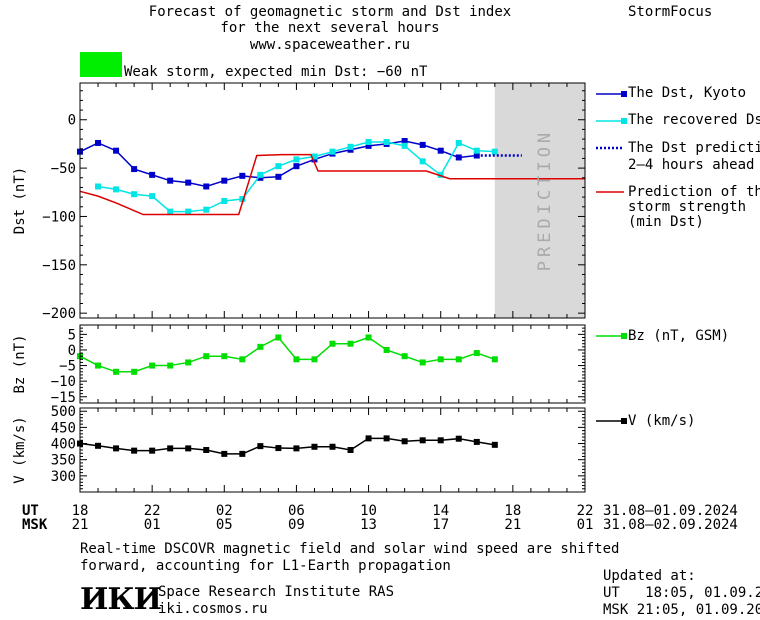 This screenshot has width=760, height=620. I want to click on msk-date-range: 31.08–02.09.2024, so click(670, 525).